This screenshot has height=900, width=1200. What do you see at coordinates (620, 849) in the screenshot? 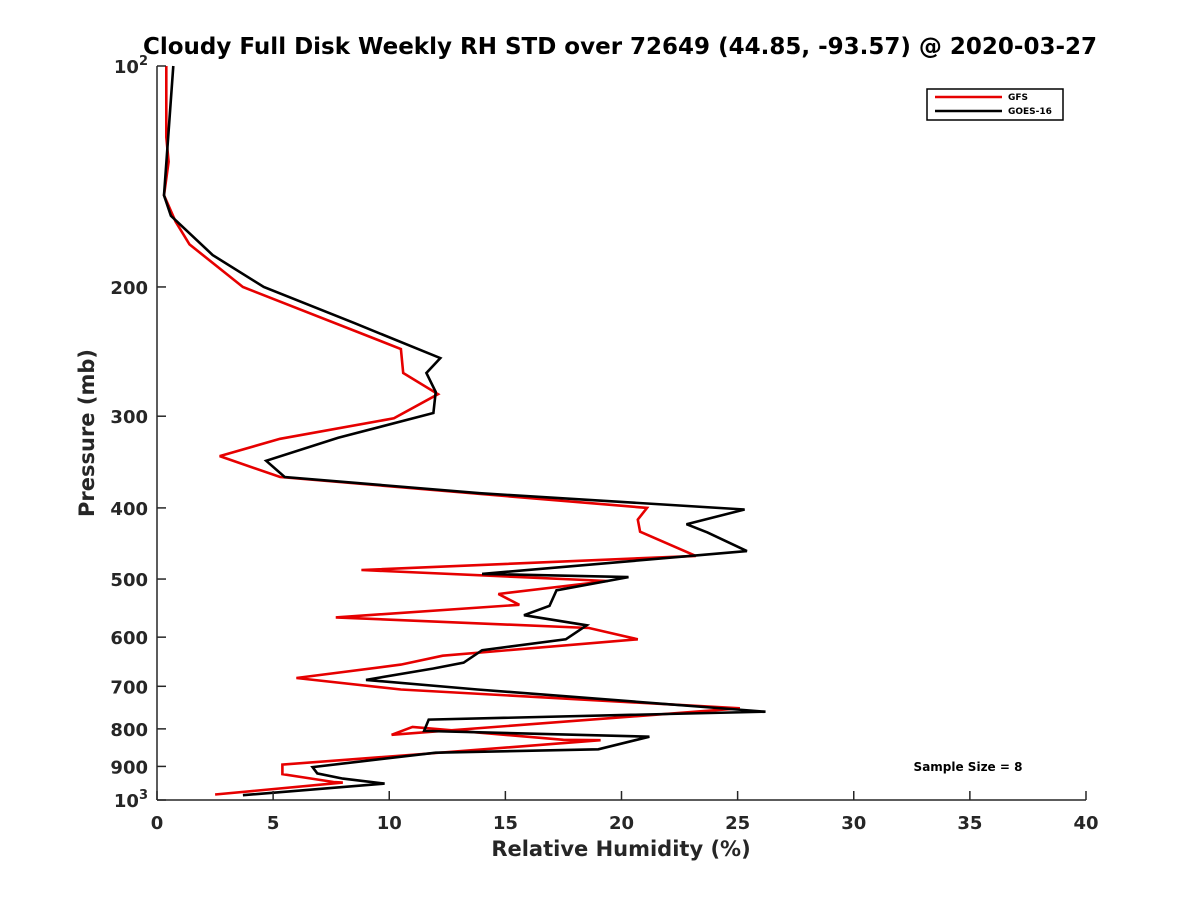
I see `x-axis-label: Relative Humidity (%)` at bounding box center [620, 849].